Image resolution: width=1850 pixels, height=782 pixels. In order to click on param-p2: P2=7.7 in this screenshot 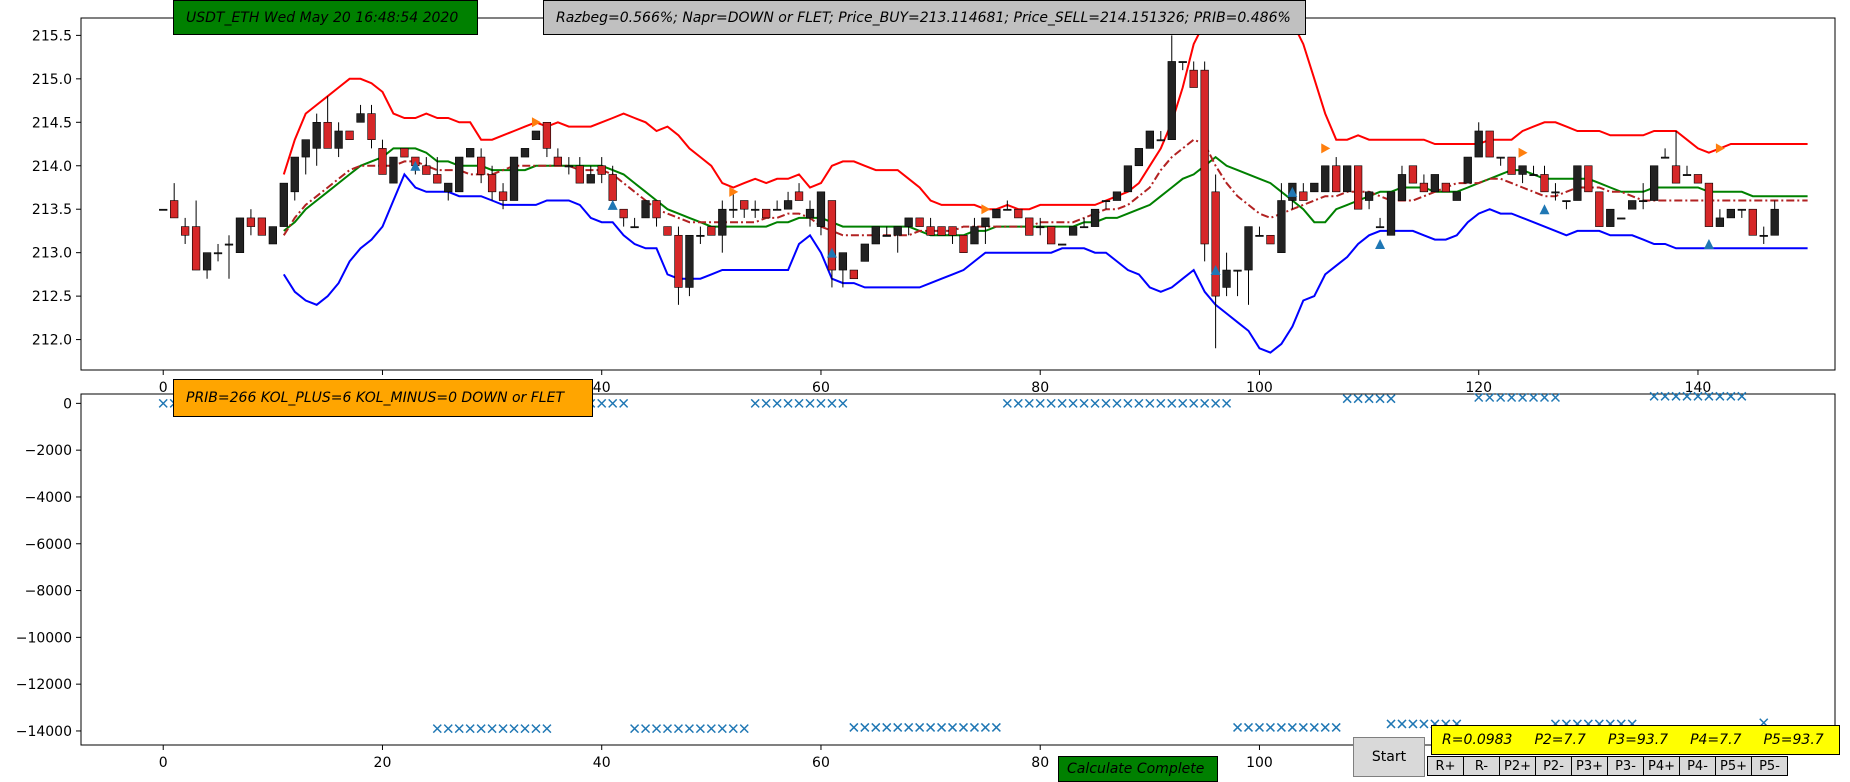, I will do `click(1560, 740)`.